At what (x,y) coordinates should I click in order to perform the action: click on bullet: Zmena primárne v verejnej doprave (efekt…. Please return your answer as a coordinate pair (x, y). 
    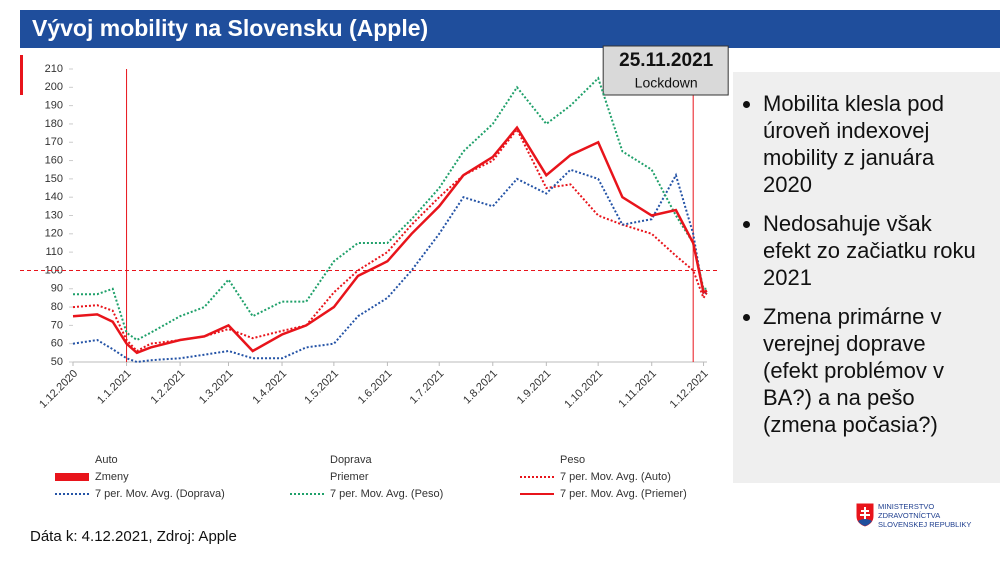
    Looking at the image, I should click on (873, 370).